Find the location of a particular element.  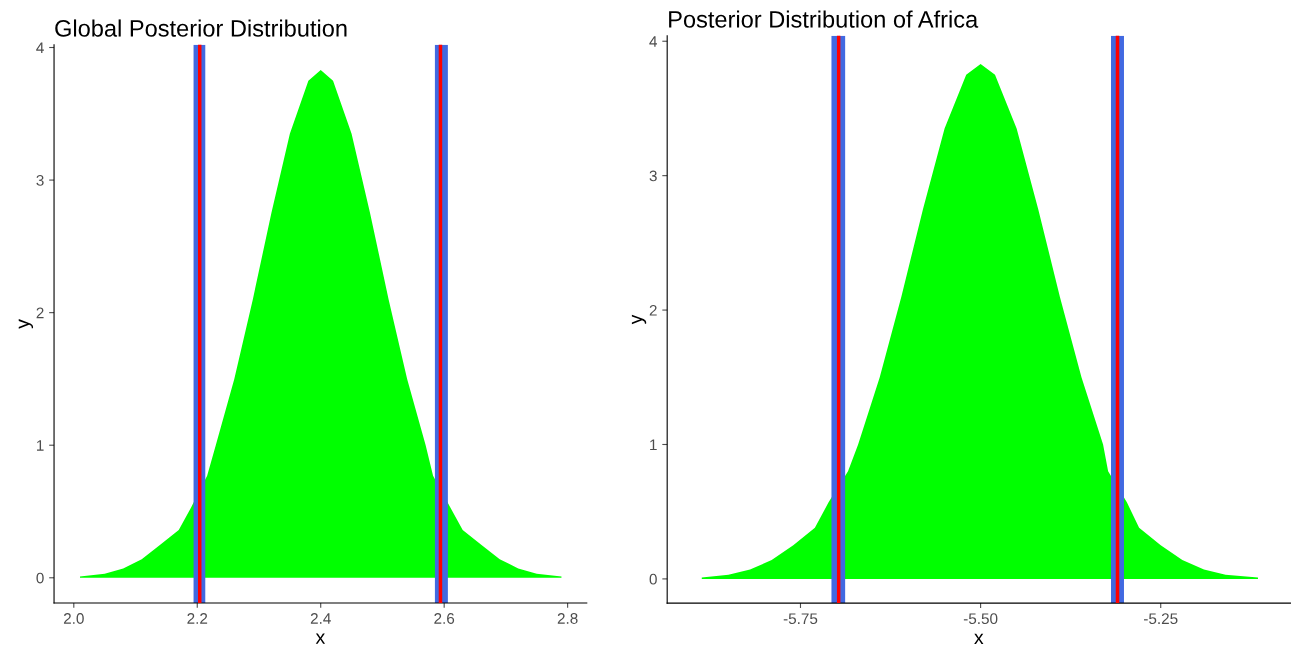

chart-title: Posterior Distribution of Africa is located at coordinates (824, 19).